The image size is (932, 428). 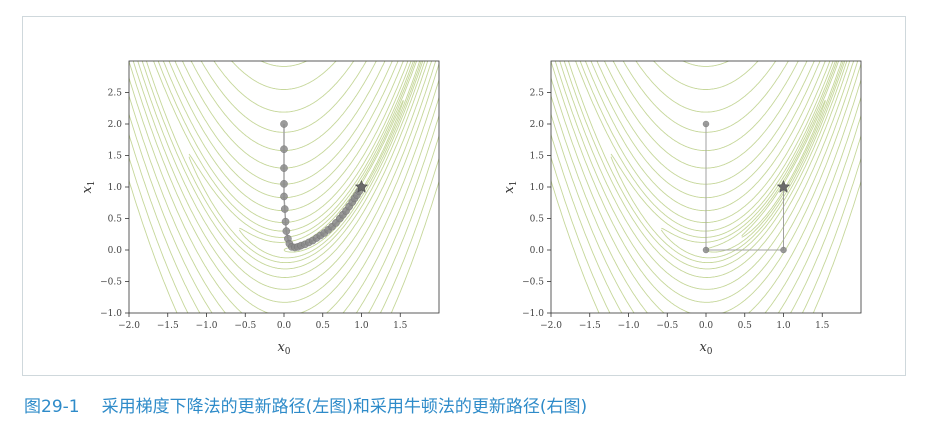 What do you see at coordinates (52, 407) in the screenshot?
I see `figure-number: 图29-1` at bounding box center [52, 407].